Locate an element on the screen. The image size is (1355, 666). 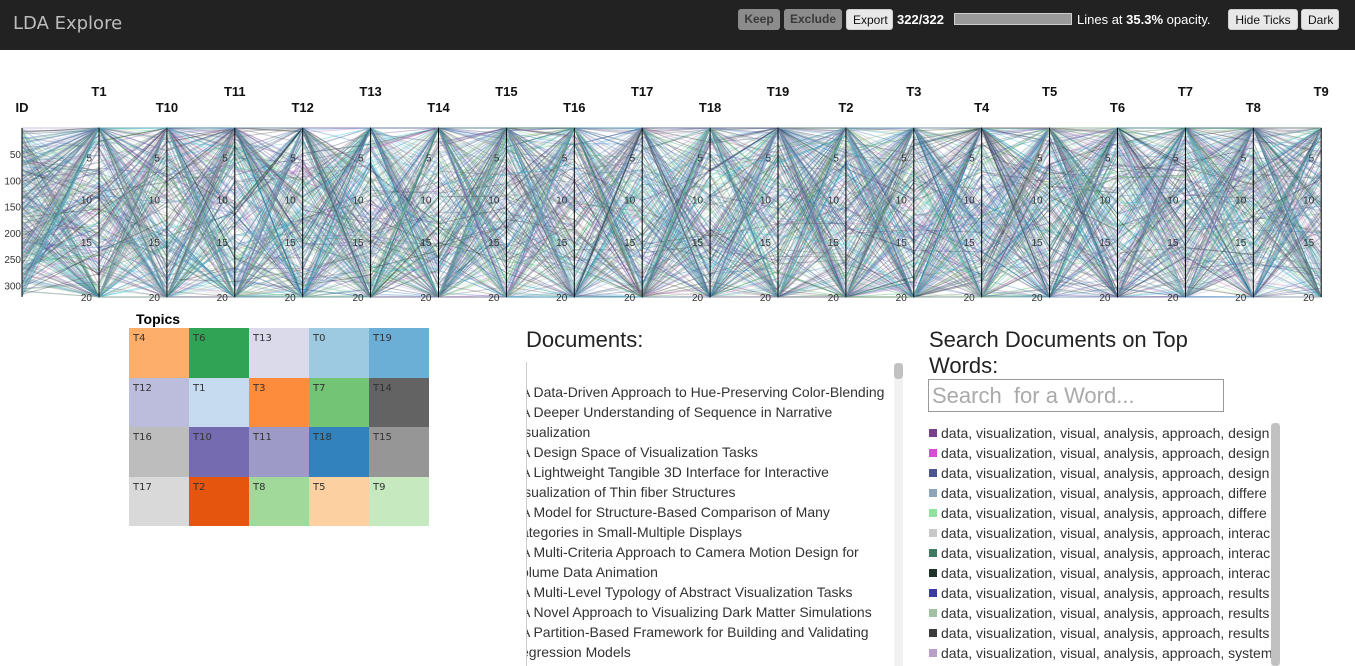
axis-label: T14 is located at coordinates (438, 107).